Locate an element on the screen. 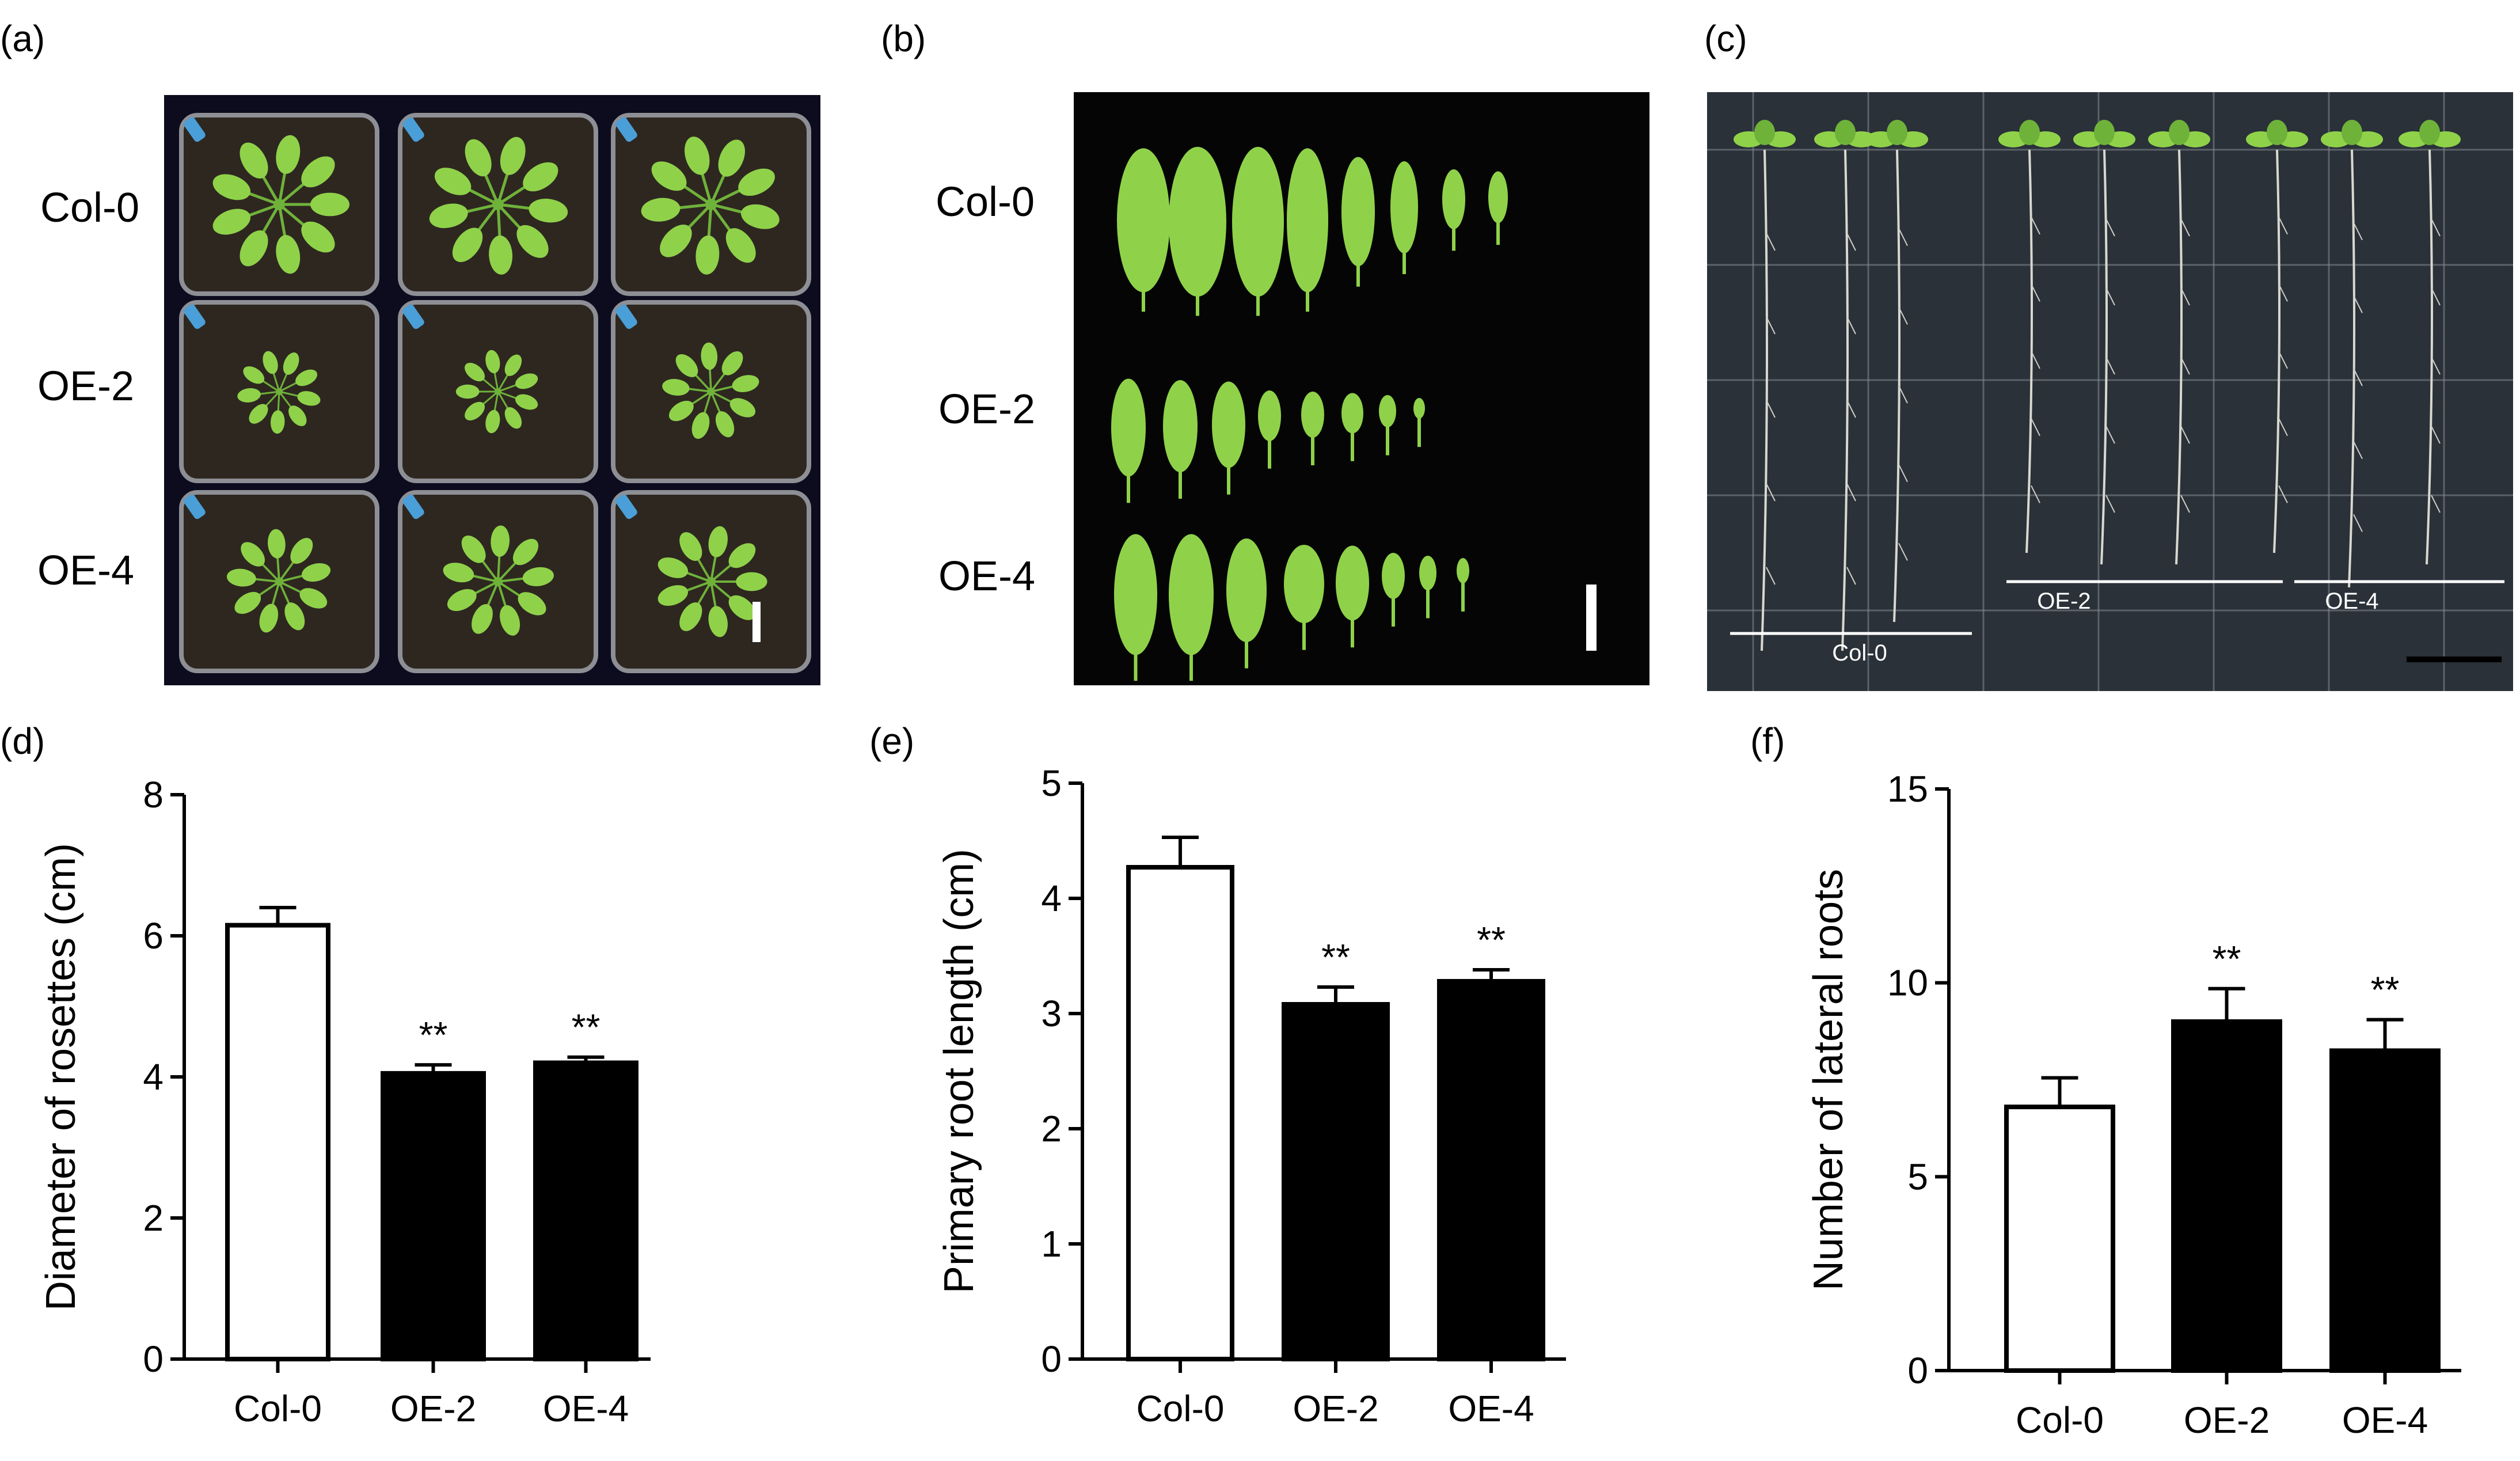 Image resolution: width=2520 pixels, height=1461 pixels. rosette-photo-svg is located at coordinates (492, 390).